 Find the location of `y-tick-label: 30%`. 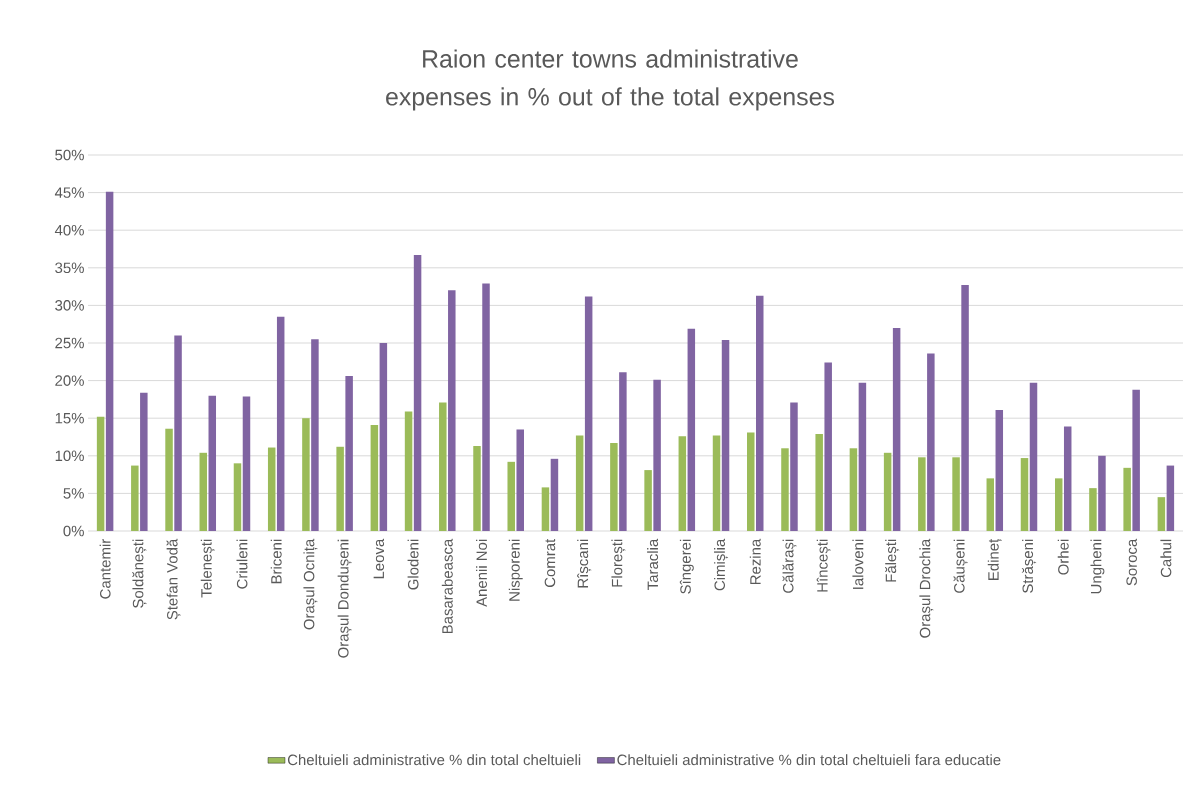

y-tick-label: 30% is located at coordinates (69, 305).